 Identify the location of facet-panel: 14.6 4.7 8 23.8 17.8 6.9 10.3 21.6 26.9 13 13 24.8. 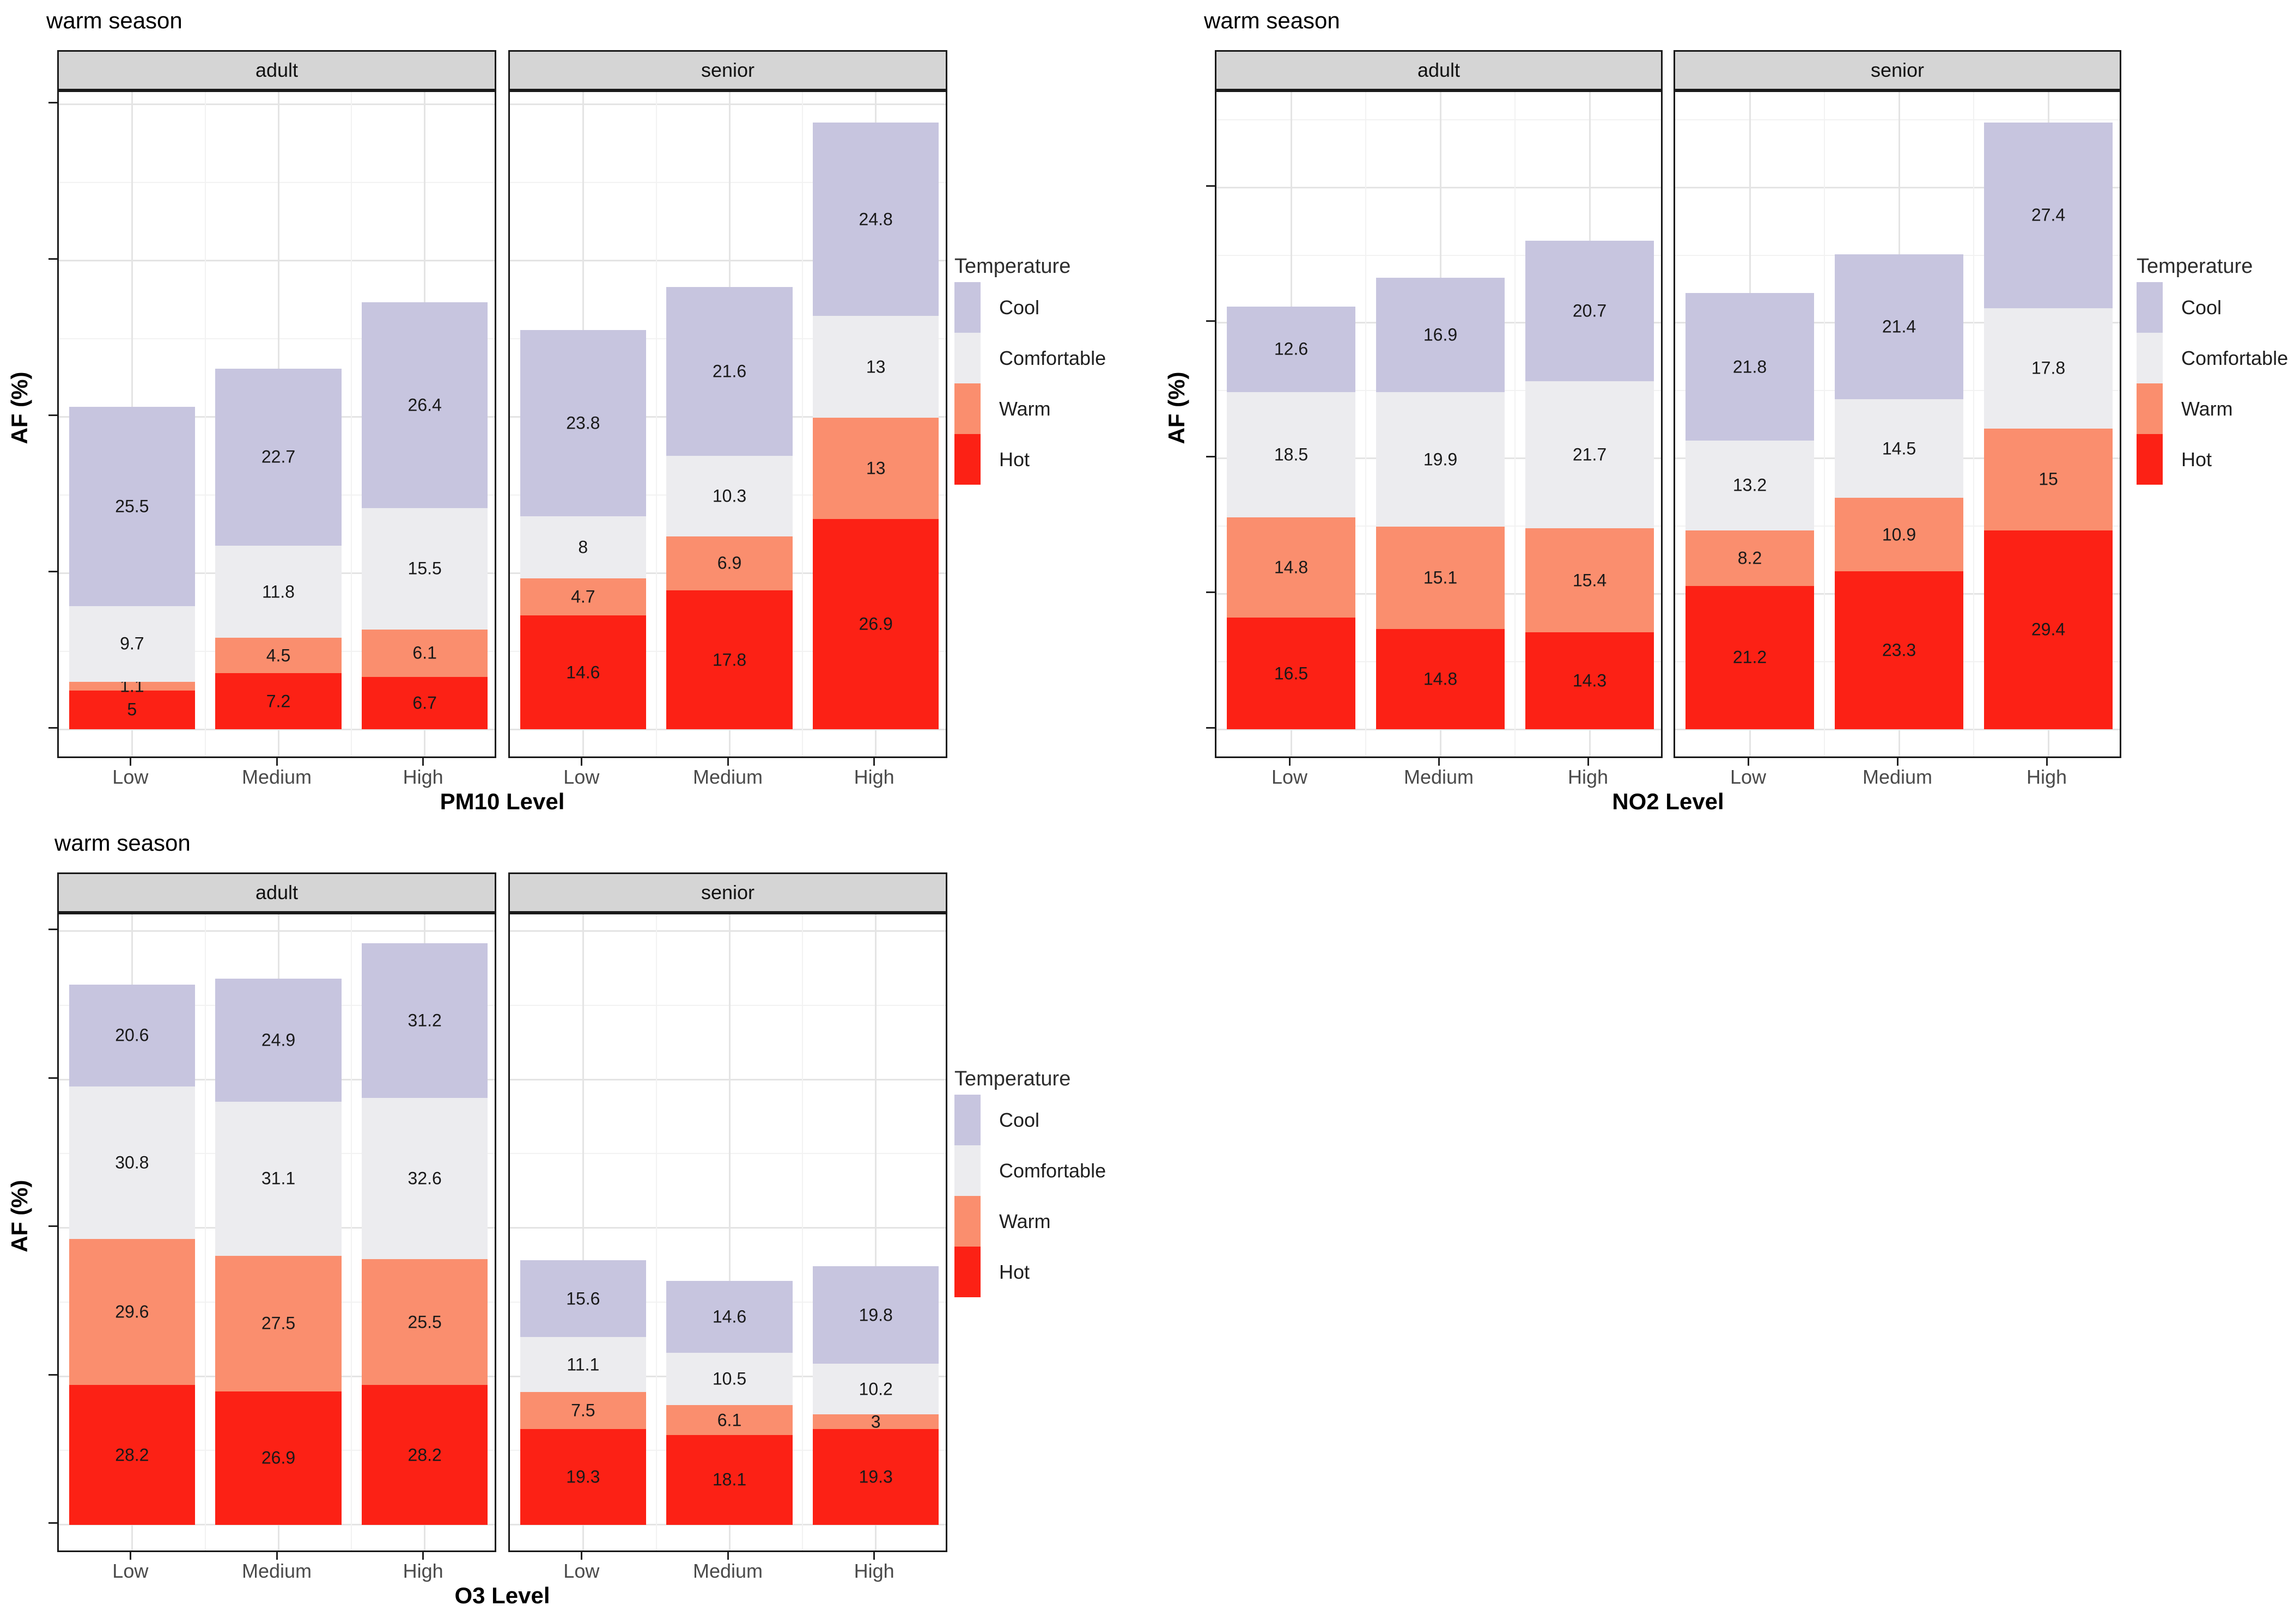
(727, 424).